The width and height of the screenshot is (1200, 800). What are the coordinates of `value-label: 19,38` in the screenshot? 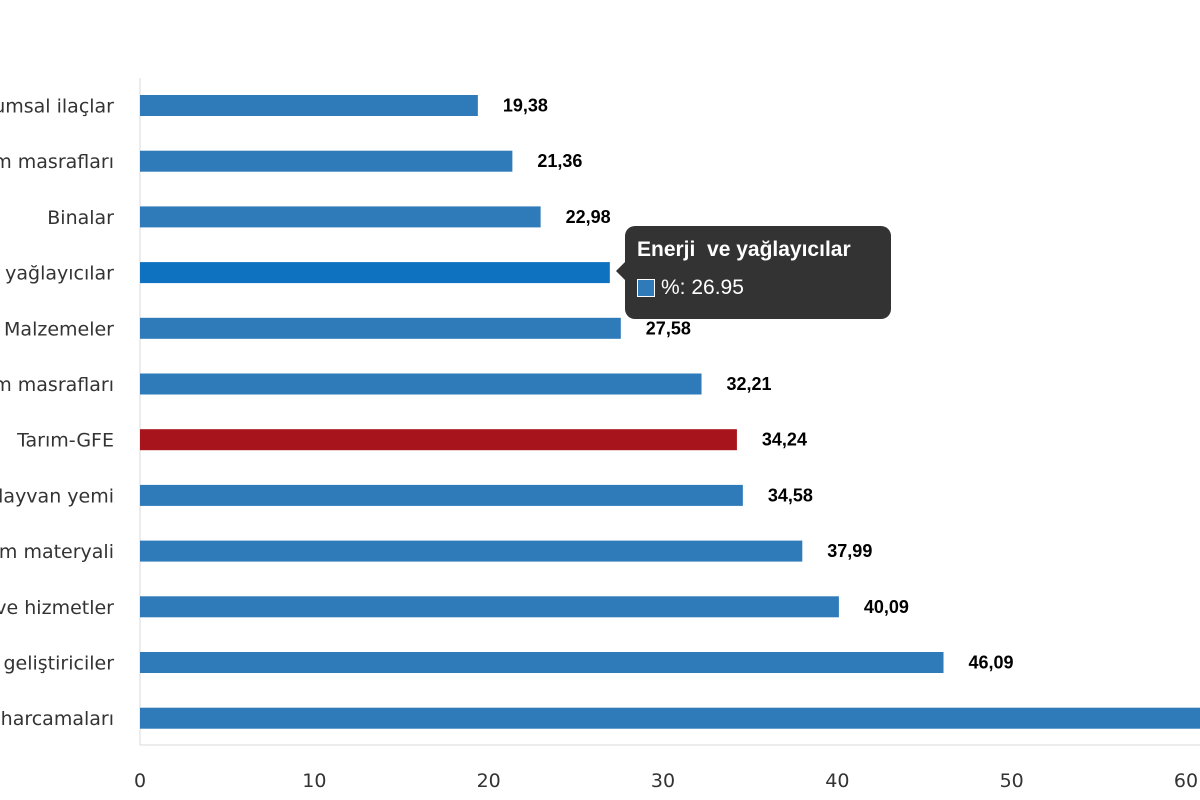 It's located at (525, 106).